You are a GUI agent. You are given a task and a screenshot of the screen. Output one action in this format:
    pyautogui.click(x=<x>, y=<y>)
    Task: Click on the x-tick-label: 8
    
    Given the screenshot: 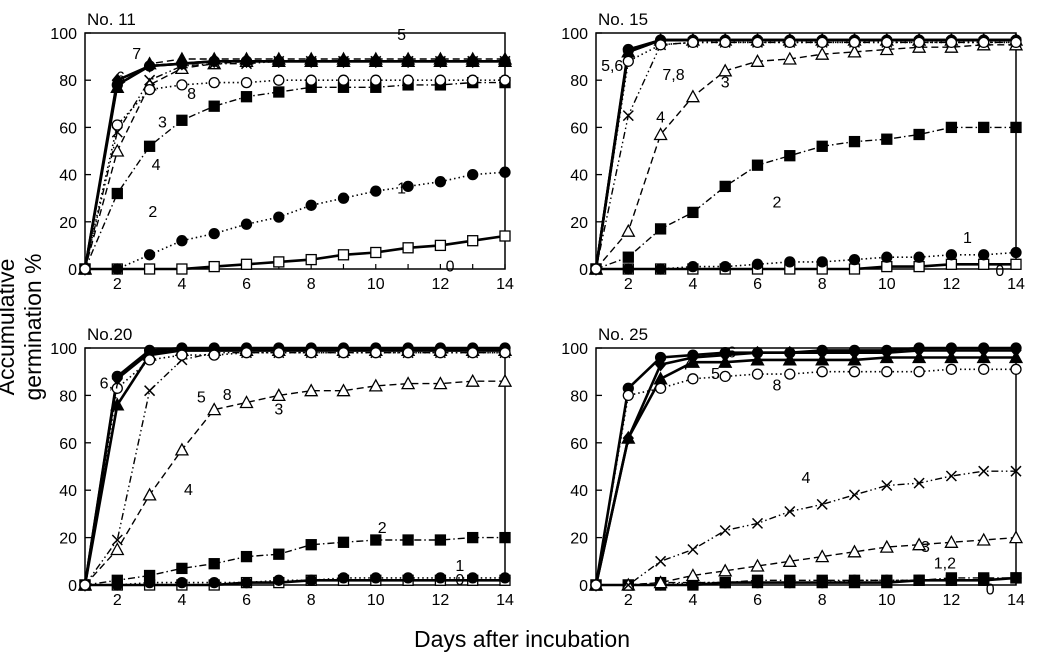 What is the action you would take?
    pyautogui.click(x=311, y=600)
    